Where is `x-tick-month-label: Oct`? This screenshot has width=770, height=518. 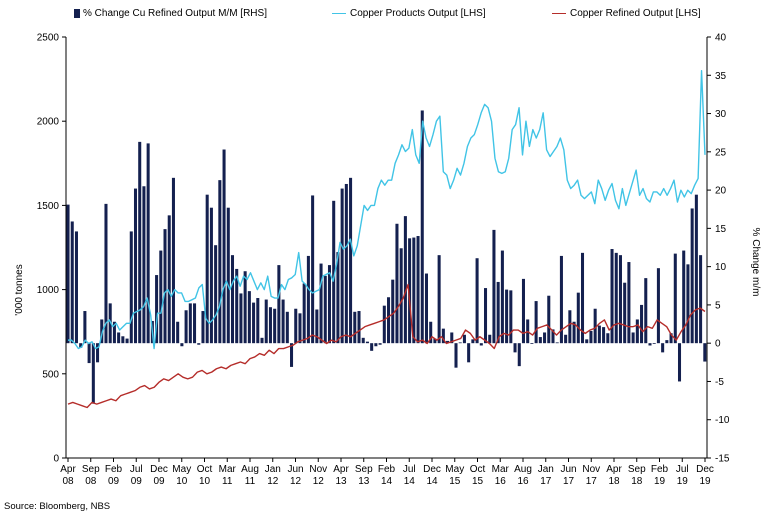
x-tick-month-label: Oct is located at coordinates (205, 469).